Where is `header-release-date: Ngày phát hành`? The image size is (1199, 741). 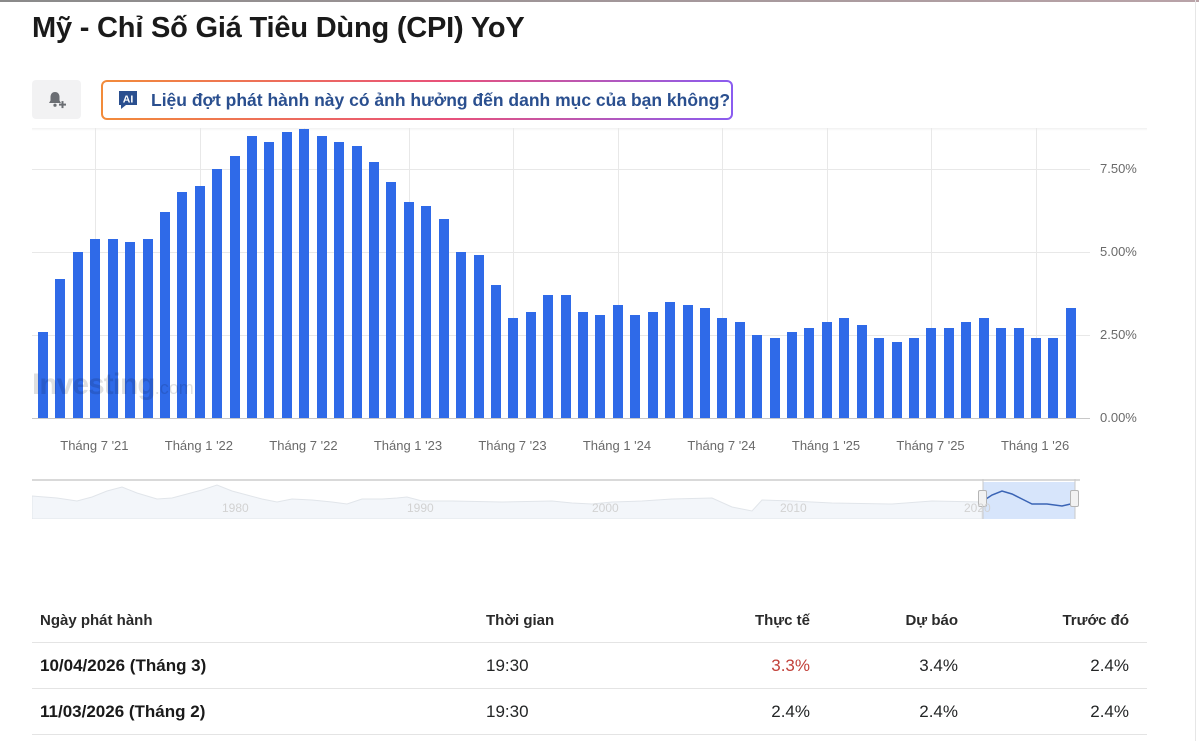
header-release-date: Ngày phát hành is located at coordinates (96, 620).